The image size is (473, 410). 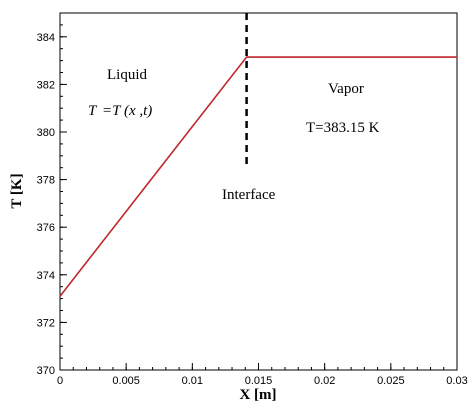 I want to click on y-axis-title: T [K], so click(x=17, y=190).